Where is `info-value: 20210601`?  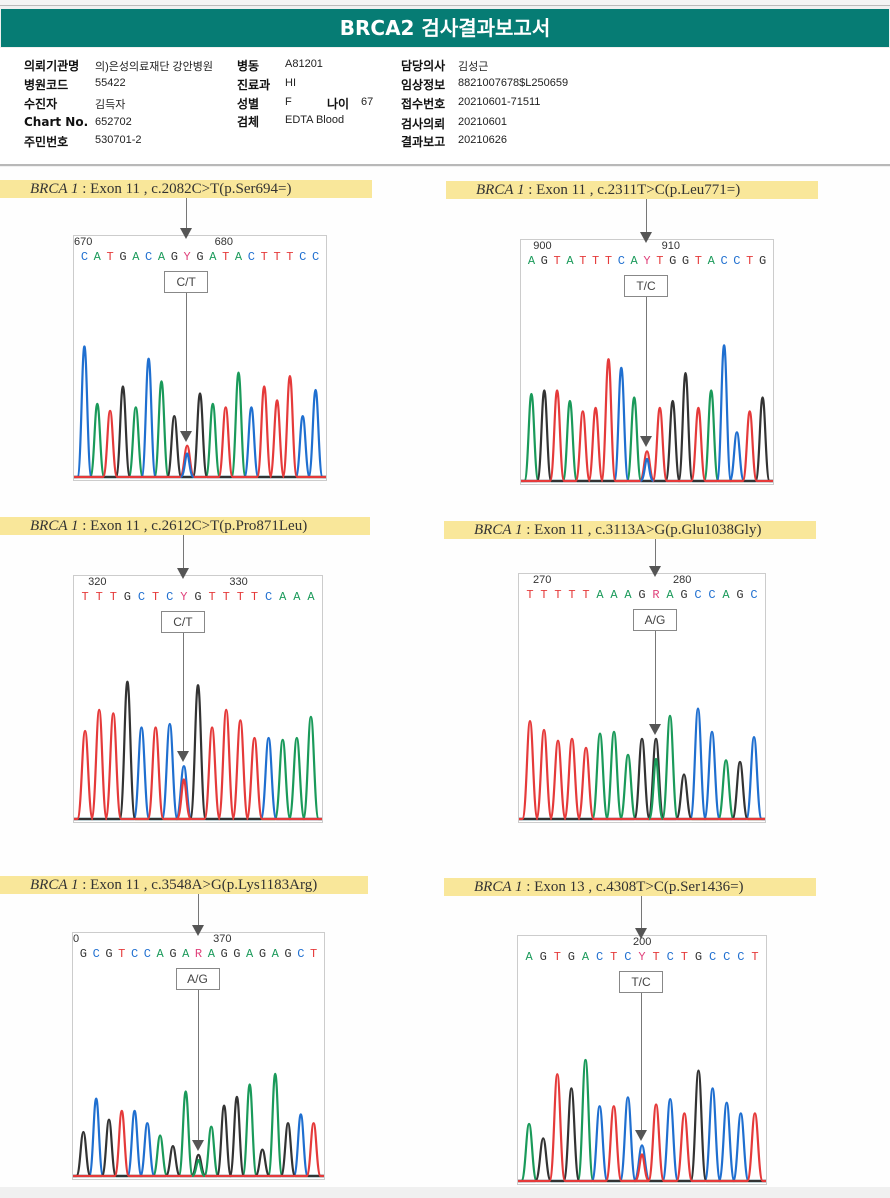 info-value: 20210601 is located at coordinates (482, 122).